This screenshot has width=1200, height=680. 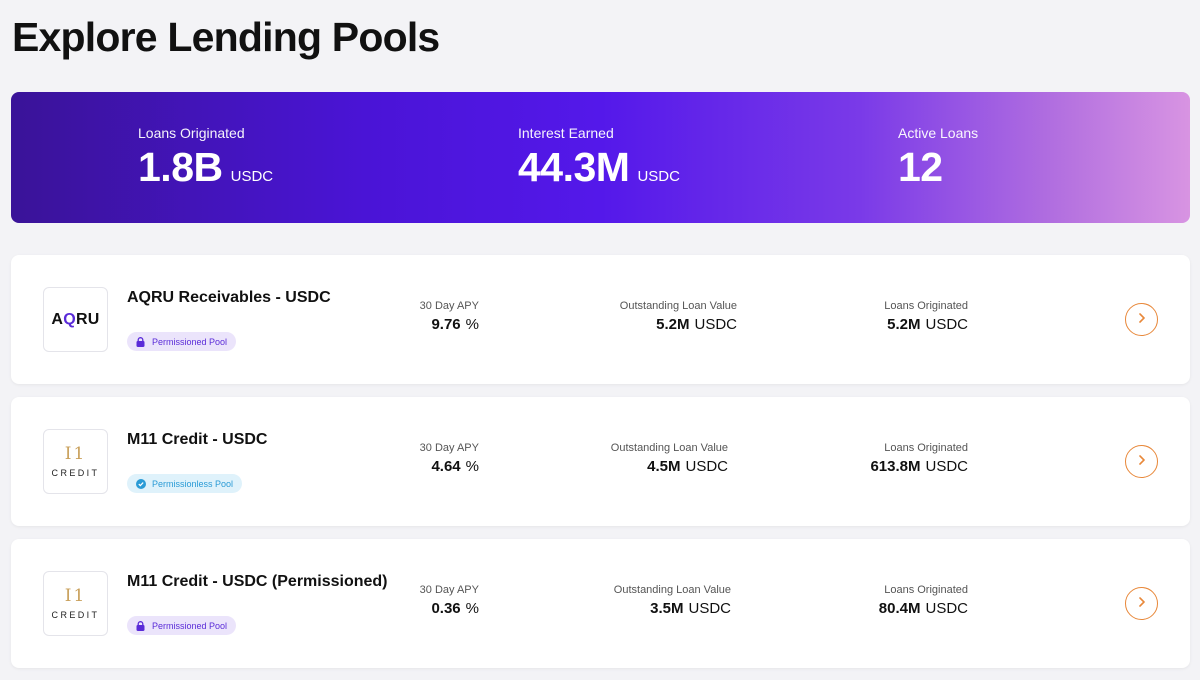 I want to click on stat-value: 44.3M, so click(x=574, y=167).